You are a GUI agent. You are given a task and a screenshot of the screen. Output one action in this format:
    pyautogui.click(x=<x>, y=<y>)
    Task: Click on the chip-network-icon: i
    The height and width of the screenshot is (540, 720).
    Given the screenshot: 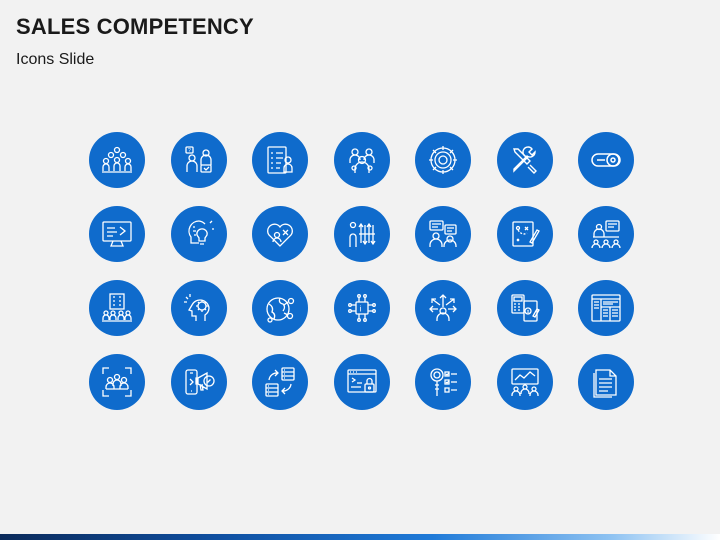 What is the action you would take?
    pyautogui.click(x=361, y=308)
    